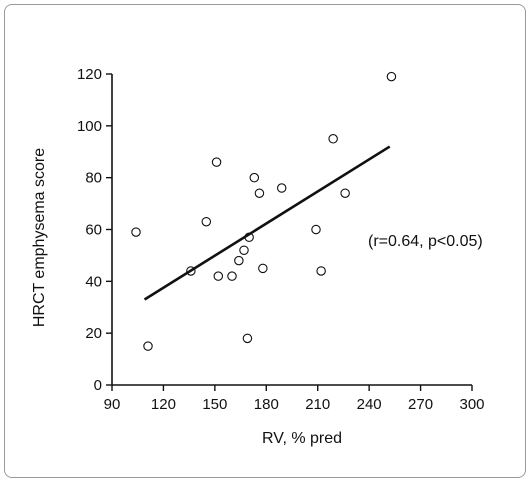  I want to click on x-tick-label: 240, so click(369, 404).